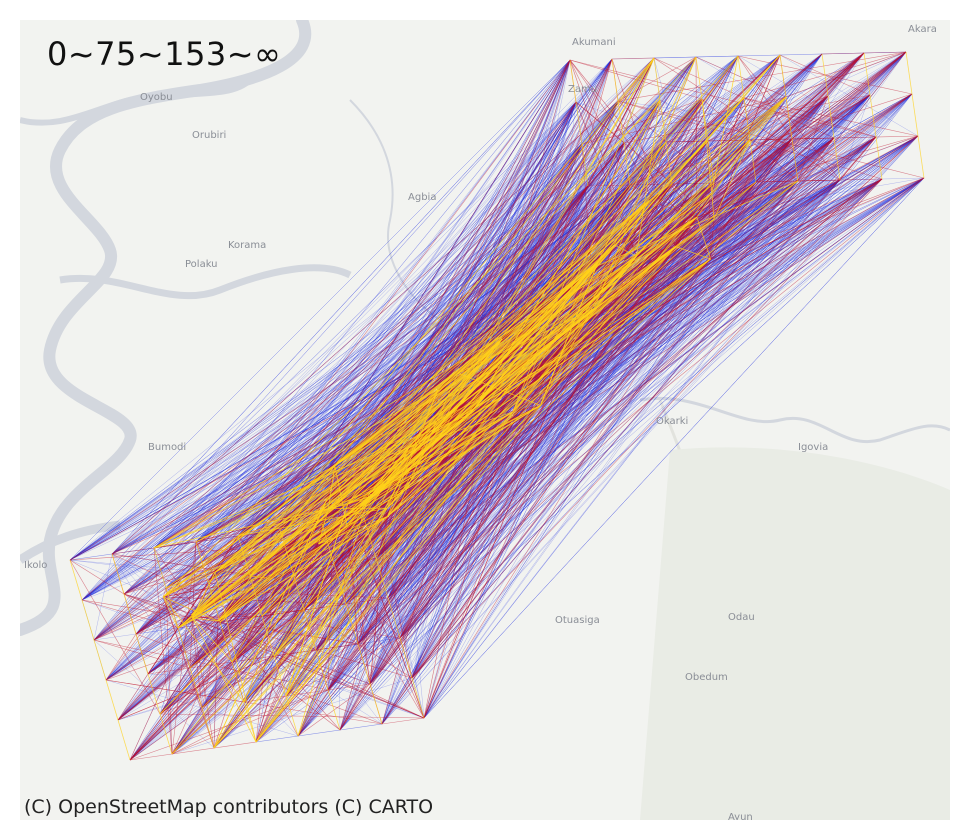 The height and width of the screenshot is (840, 969). What do you see at coordinates (209, 135) in the screenshot?
I see `place-label-orubiri: Orubiri` at bounding box center [209, 135].